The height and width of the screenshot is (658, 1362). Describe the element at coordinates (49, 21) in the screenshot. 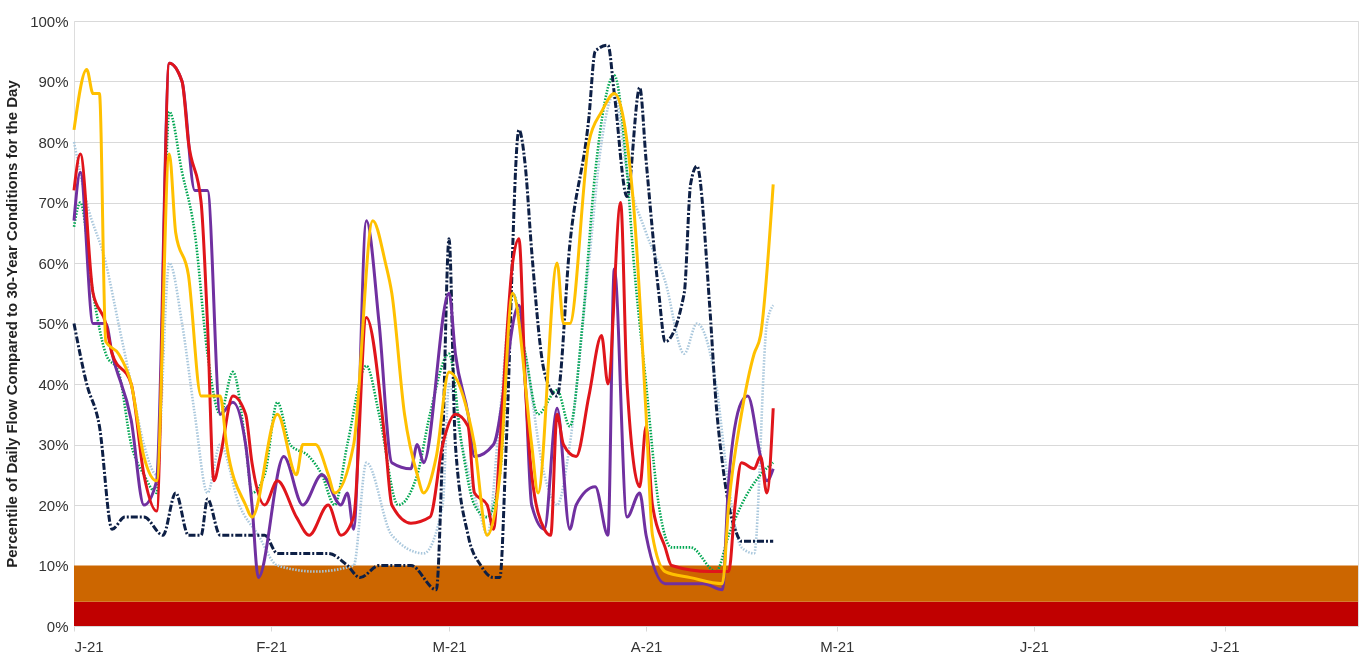

I see `y-tick-label: 100%` at that location.